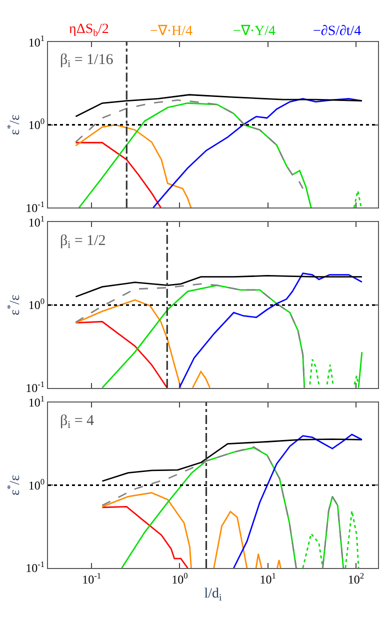 The height and width of the screenshot is (633, 382). I want to click on text: ηΔS$_{b}$/2, so click(89, 30).